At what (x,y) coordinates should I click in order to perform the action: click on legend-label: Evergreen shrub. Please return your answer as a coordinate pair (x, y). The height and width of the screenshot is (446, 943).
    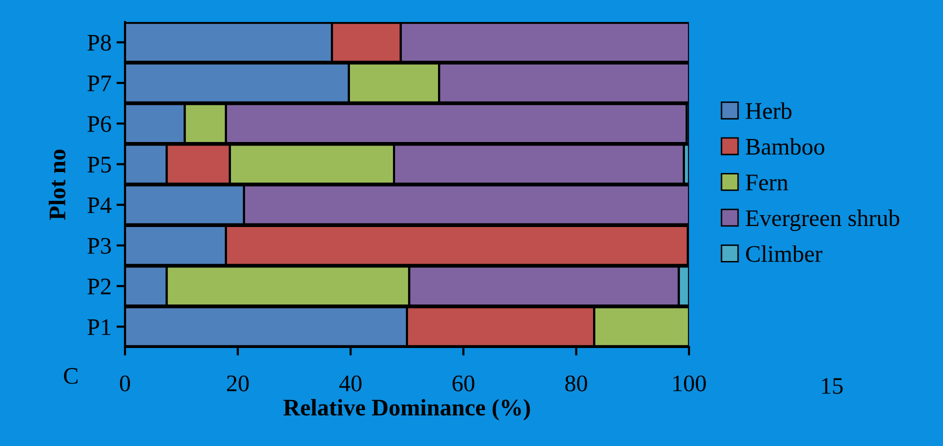
    Looking at the image, I should click on (823, 221).